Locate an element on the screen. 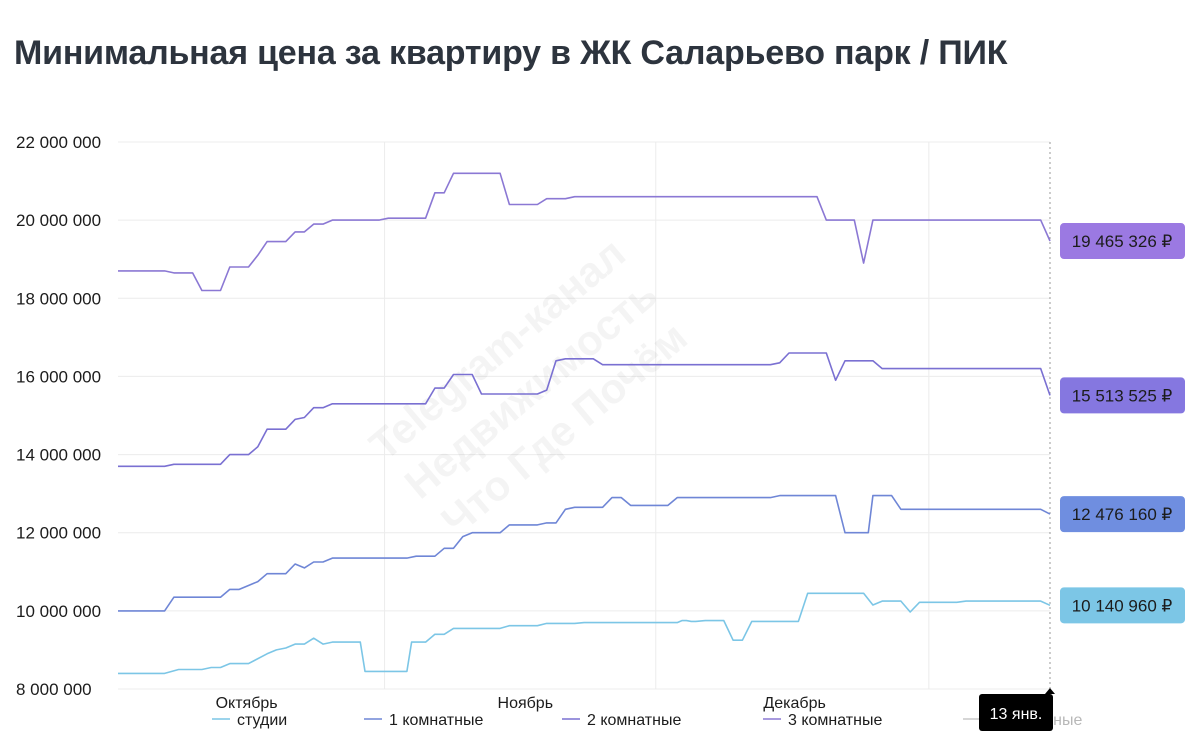 This screenshot has width=1200, height=751. legend-label: 1 комнатные is located at coordinates (436, 720).